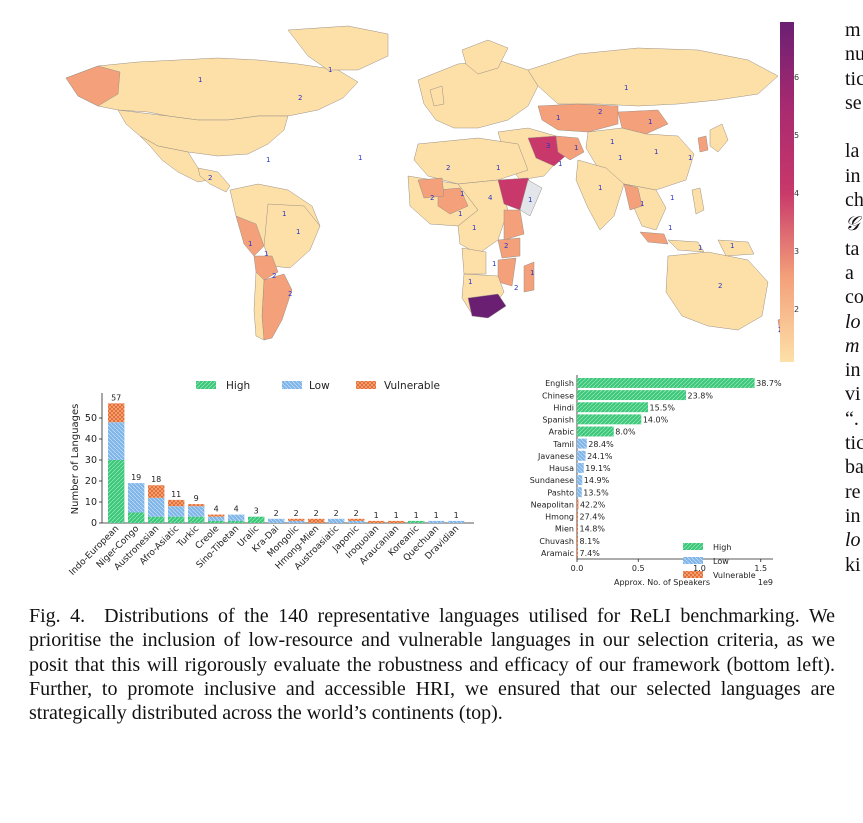 The image size is (863, 823). I want to click on right-column-line, so click(854, 127).